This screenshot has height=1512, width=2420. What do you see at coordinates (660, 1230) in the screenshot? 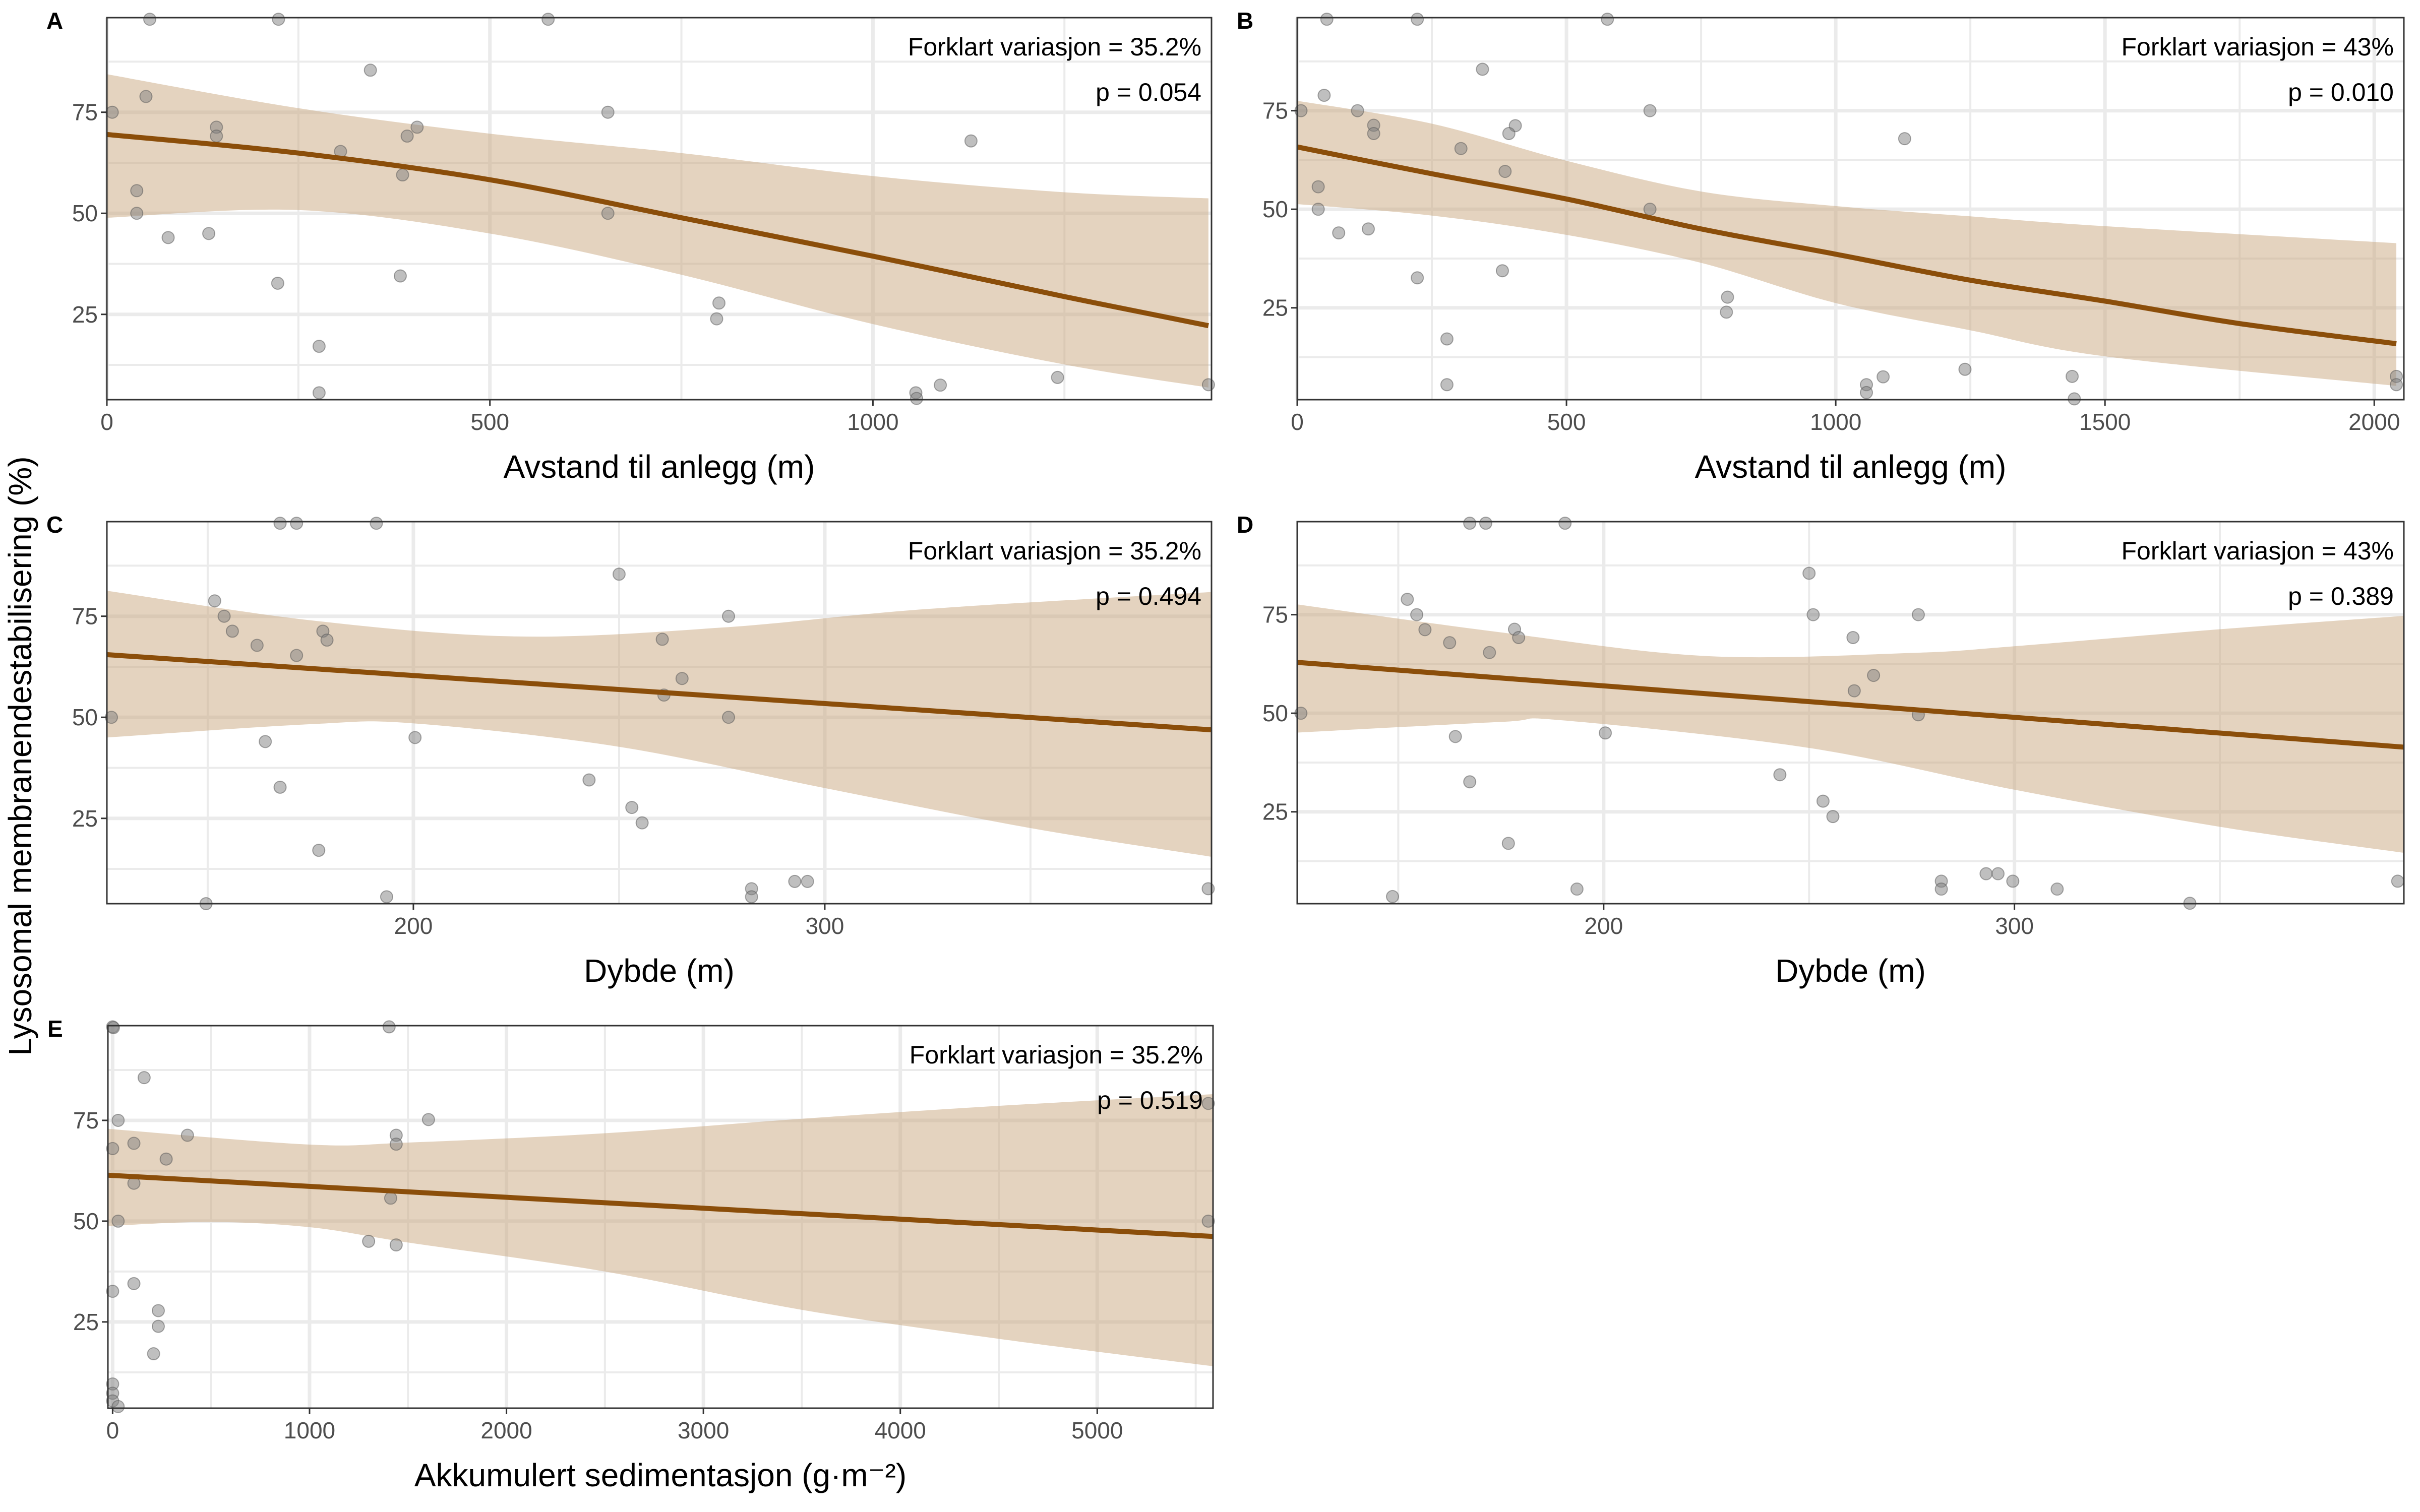
I see `confidence-band` at bounding box center [660, 1230].